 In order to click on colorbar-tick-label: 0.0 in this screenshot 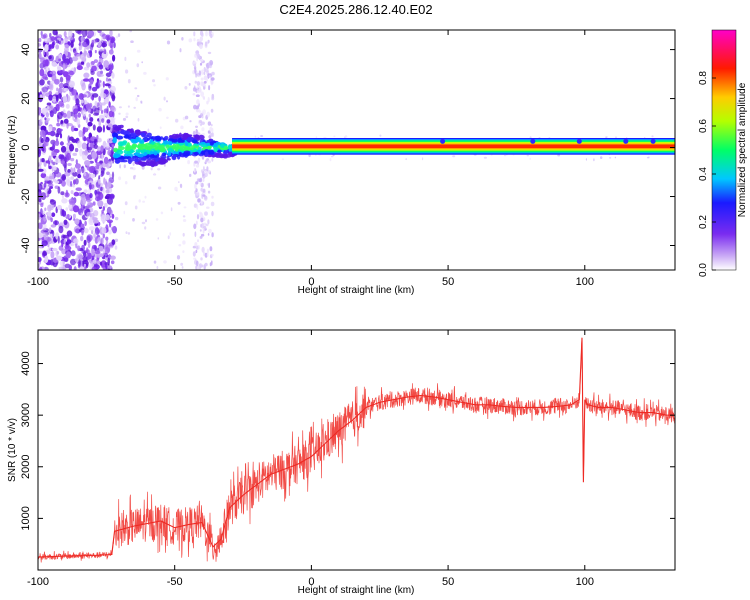, I will do `click(703, 270)`.